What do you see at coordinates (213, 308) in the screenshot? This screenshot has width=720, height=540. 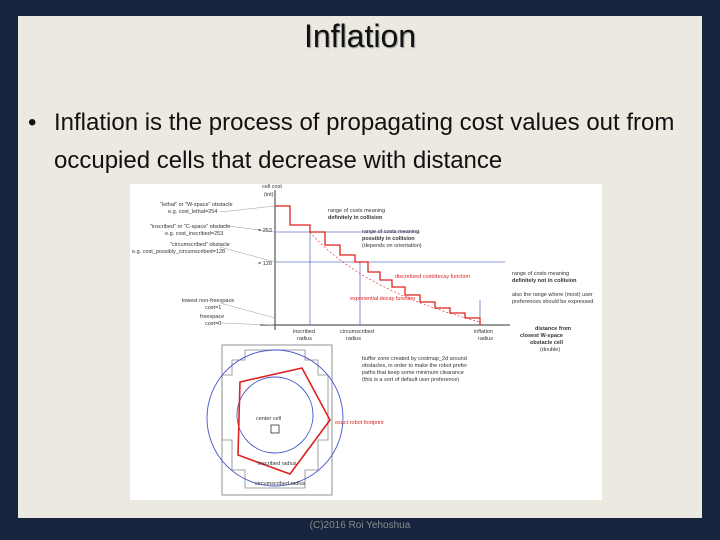 I see `label: cost=1` at bounding box center [213, 308].